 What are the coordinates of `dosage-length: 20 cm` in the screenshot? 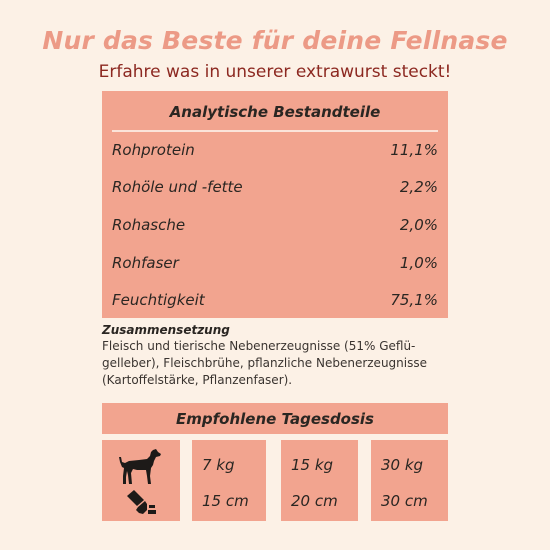 It's located at (314, 501).